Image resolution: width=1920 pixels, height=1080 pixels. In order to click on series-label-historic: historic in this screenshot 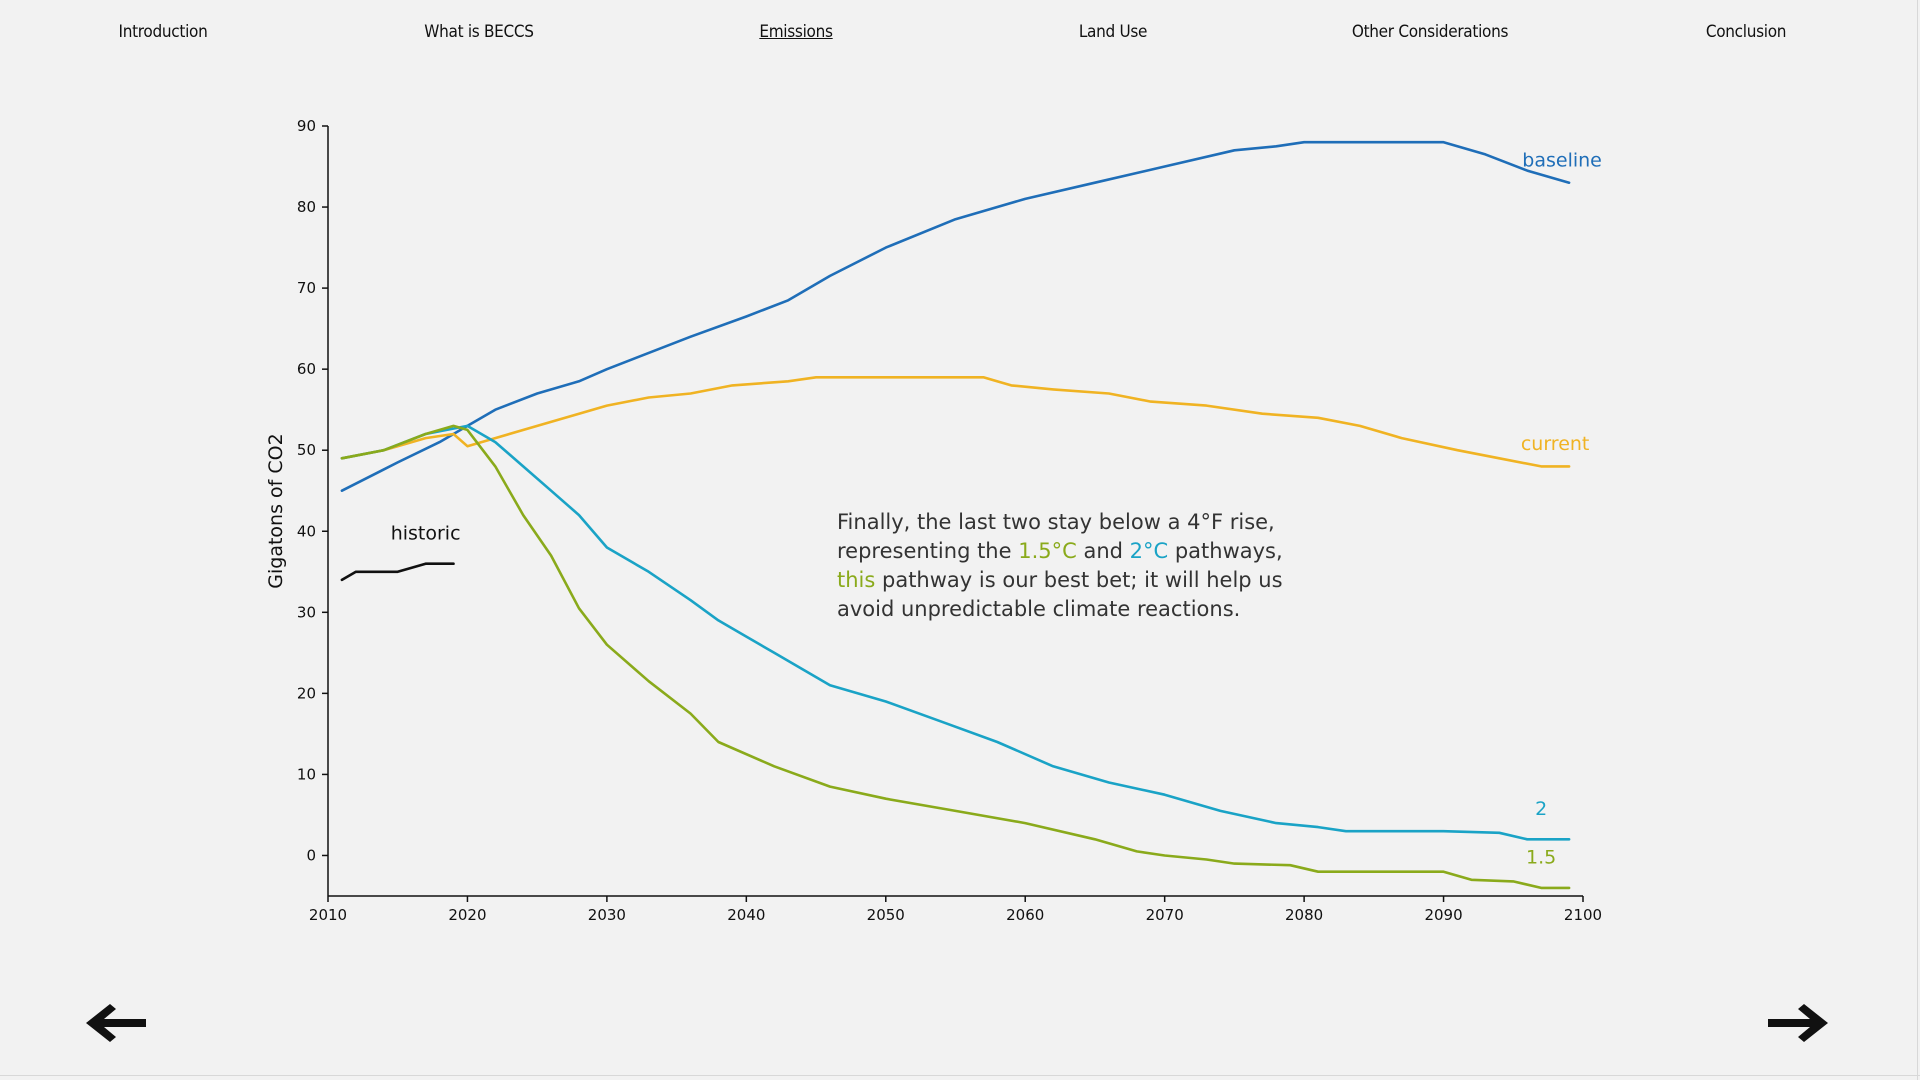, I will do `click(426, 533)`.